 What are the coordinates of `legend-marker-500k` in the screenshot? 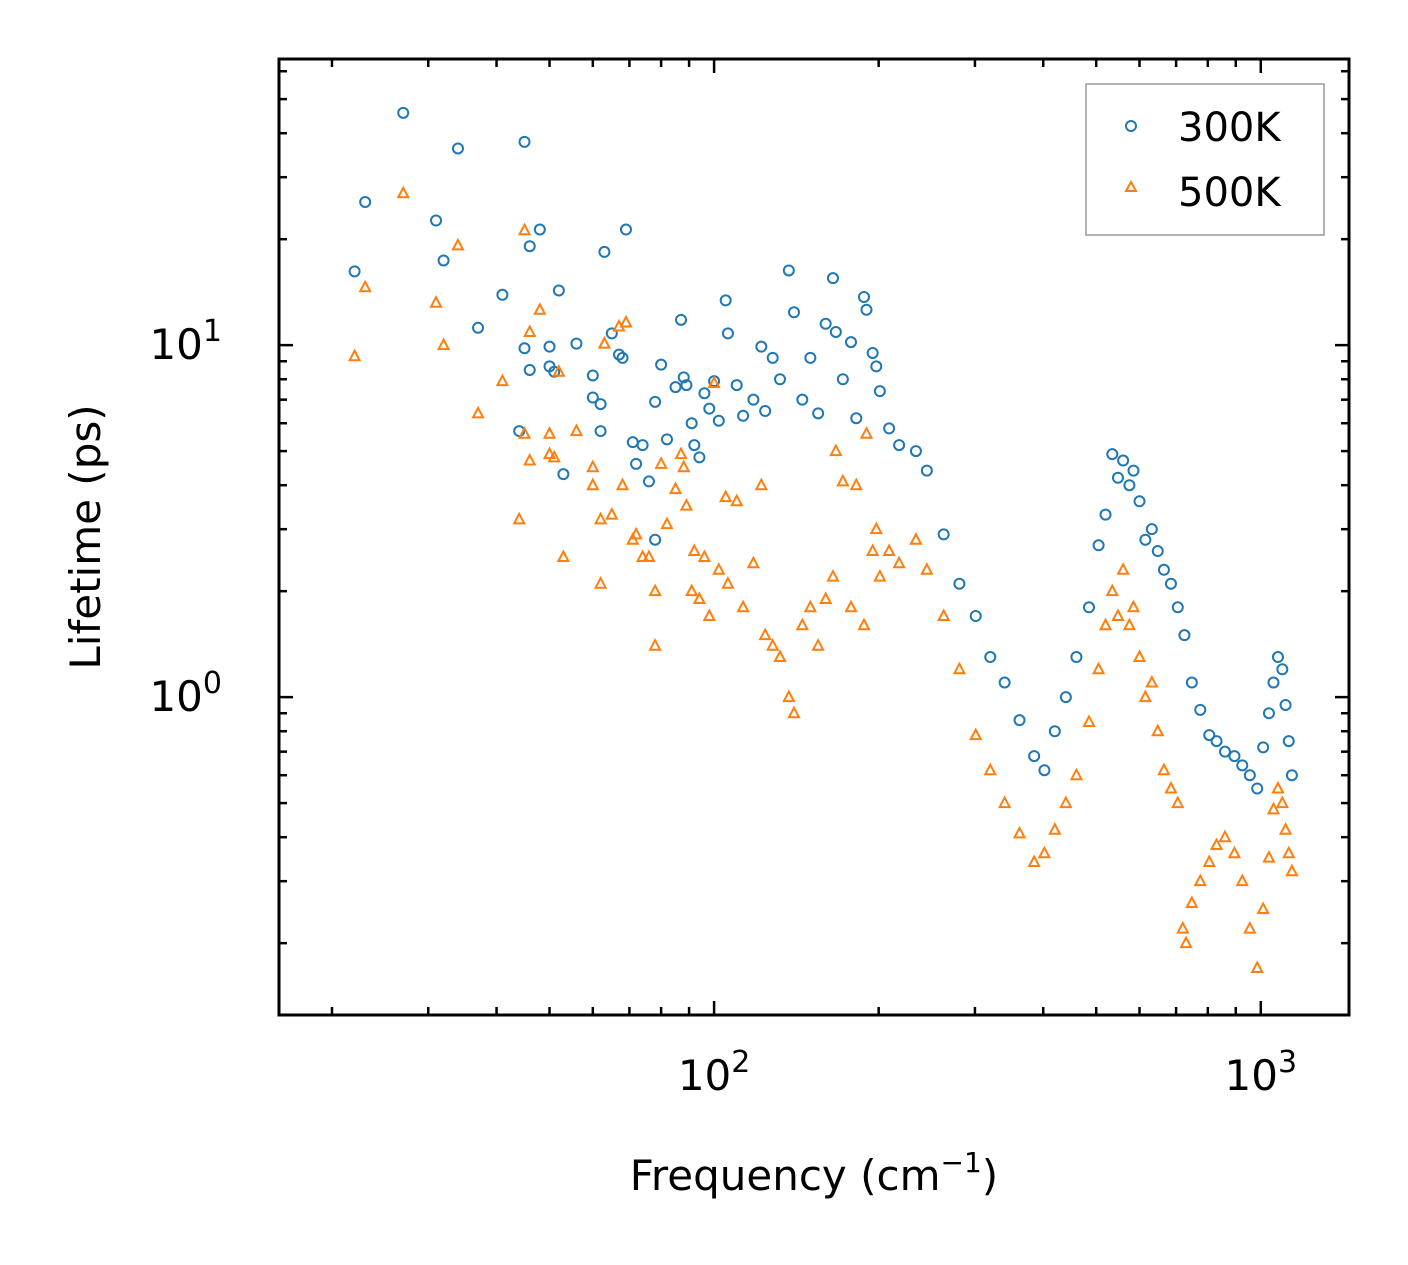 It's located at (1131, 185).